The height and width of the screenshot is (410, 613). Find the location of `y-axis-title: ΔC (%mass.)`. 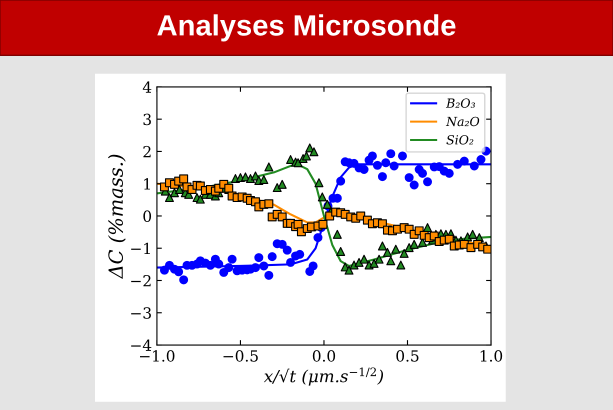

y-axis-title: ΔC (%mass.) is located at coordinates (117, 217).